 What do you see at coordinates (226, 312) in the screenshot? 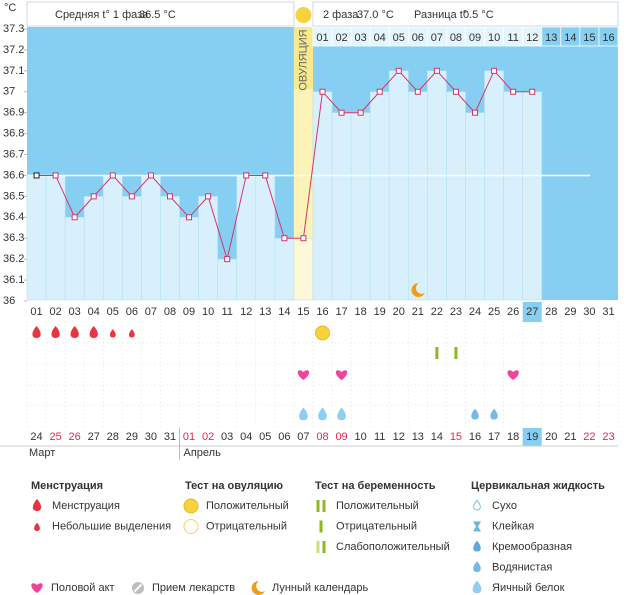
I see `cycle-day: 11` at bounding box center [226, 312].